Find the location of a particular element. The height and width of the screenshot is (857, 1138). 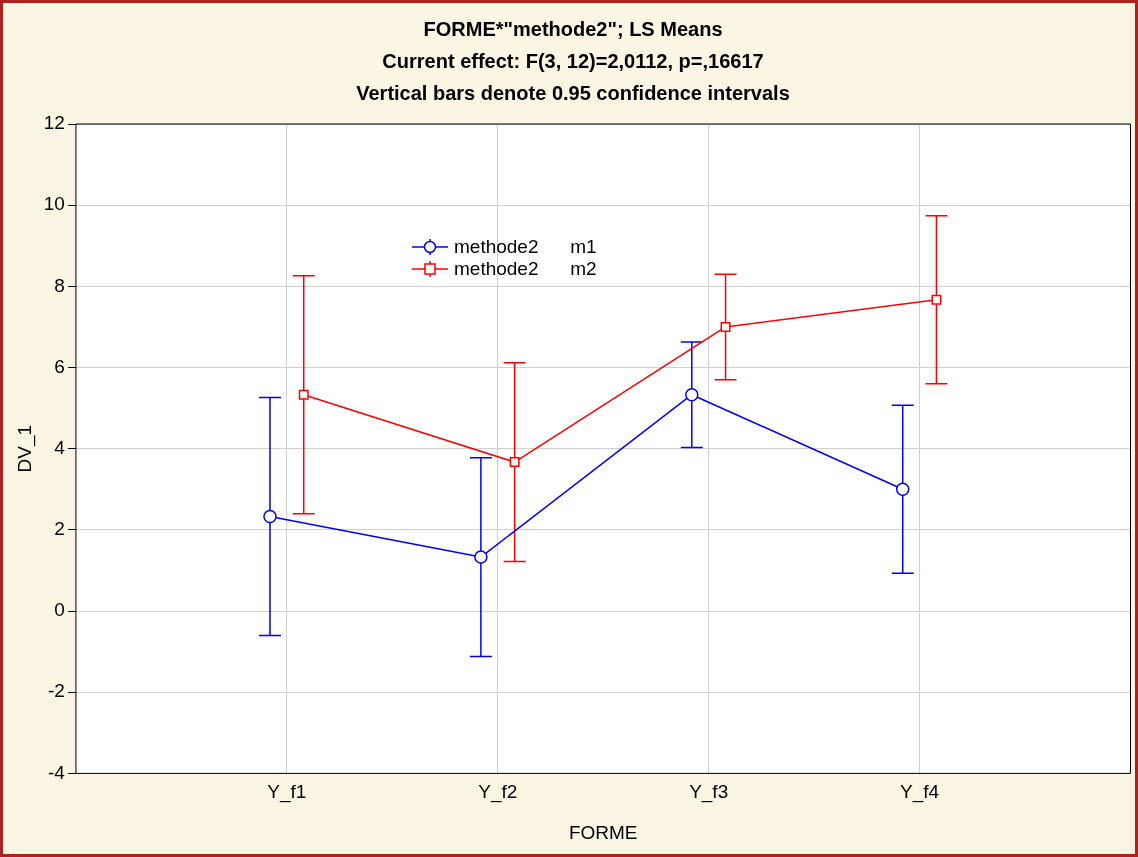

legend-label: methode2 m2 is located at coordinates (525, 269).